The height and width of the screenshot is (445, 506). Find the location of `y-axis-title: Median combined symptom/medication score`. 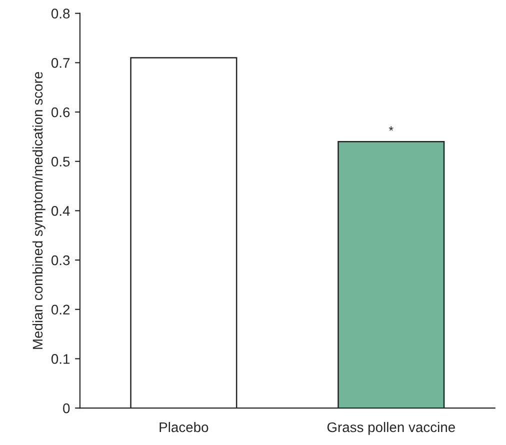

y-axis-title: Median combined symptom/medication score is located at coordinates (39, 210).